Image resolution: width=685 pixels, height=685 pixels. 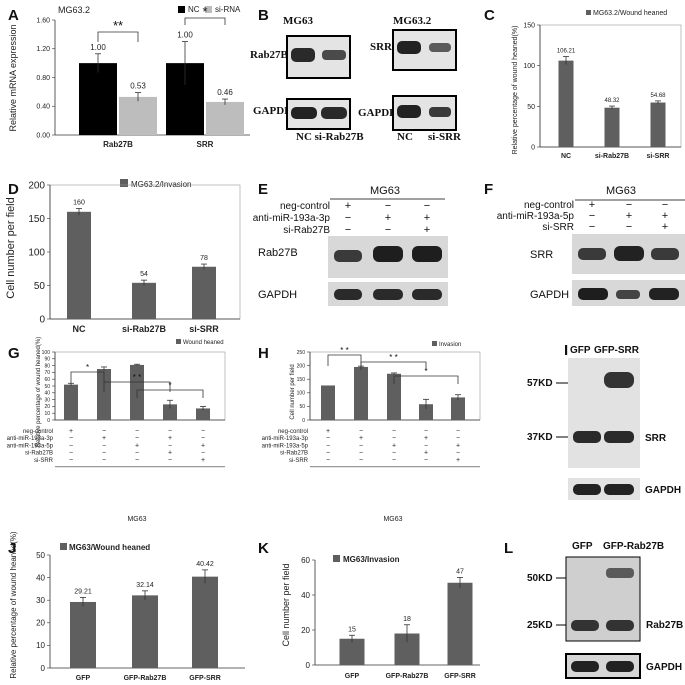 What do you see at coordinates (124, 183) in the screenshot?
I see `chart-d-legend-swatch` at bounding box center [124, 183].